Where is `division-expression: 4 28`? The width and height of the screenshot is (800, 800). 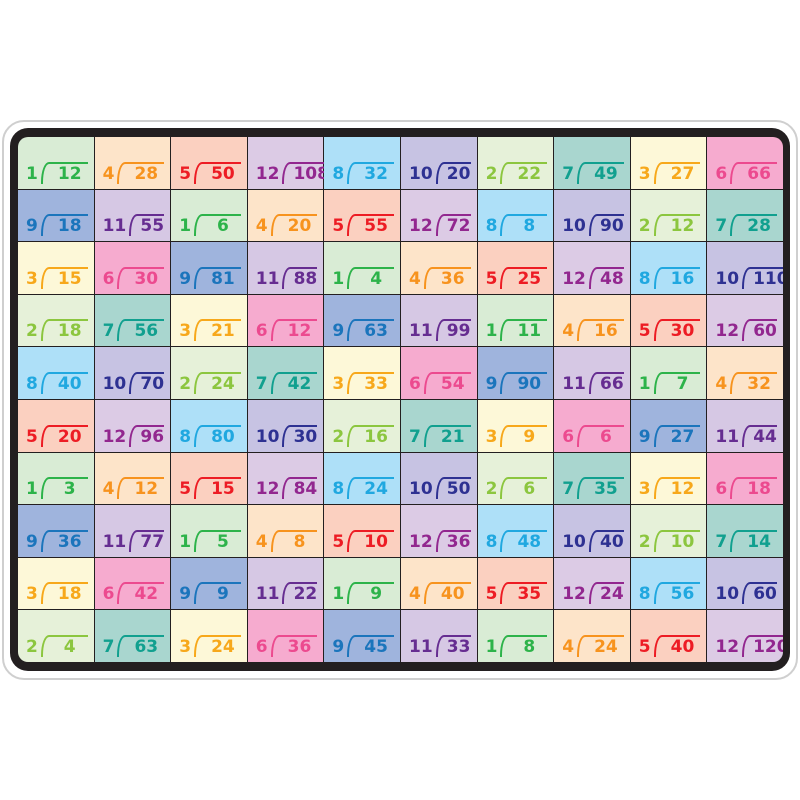 division-expression: 4 28 is located at coordinates (134, 172).